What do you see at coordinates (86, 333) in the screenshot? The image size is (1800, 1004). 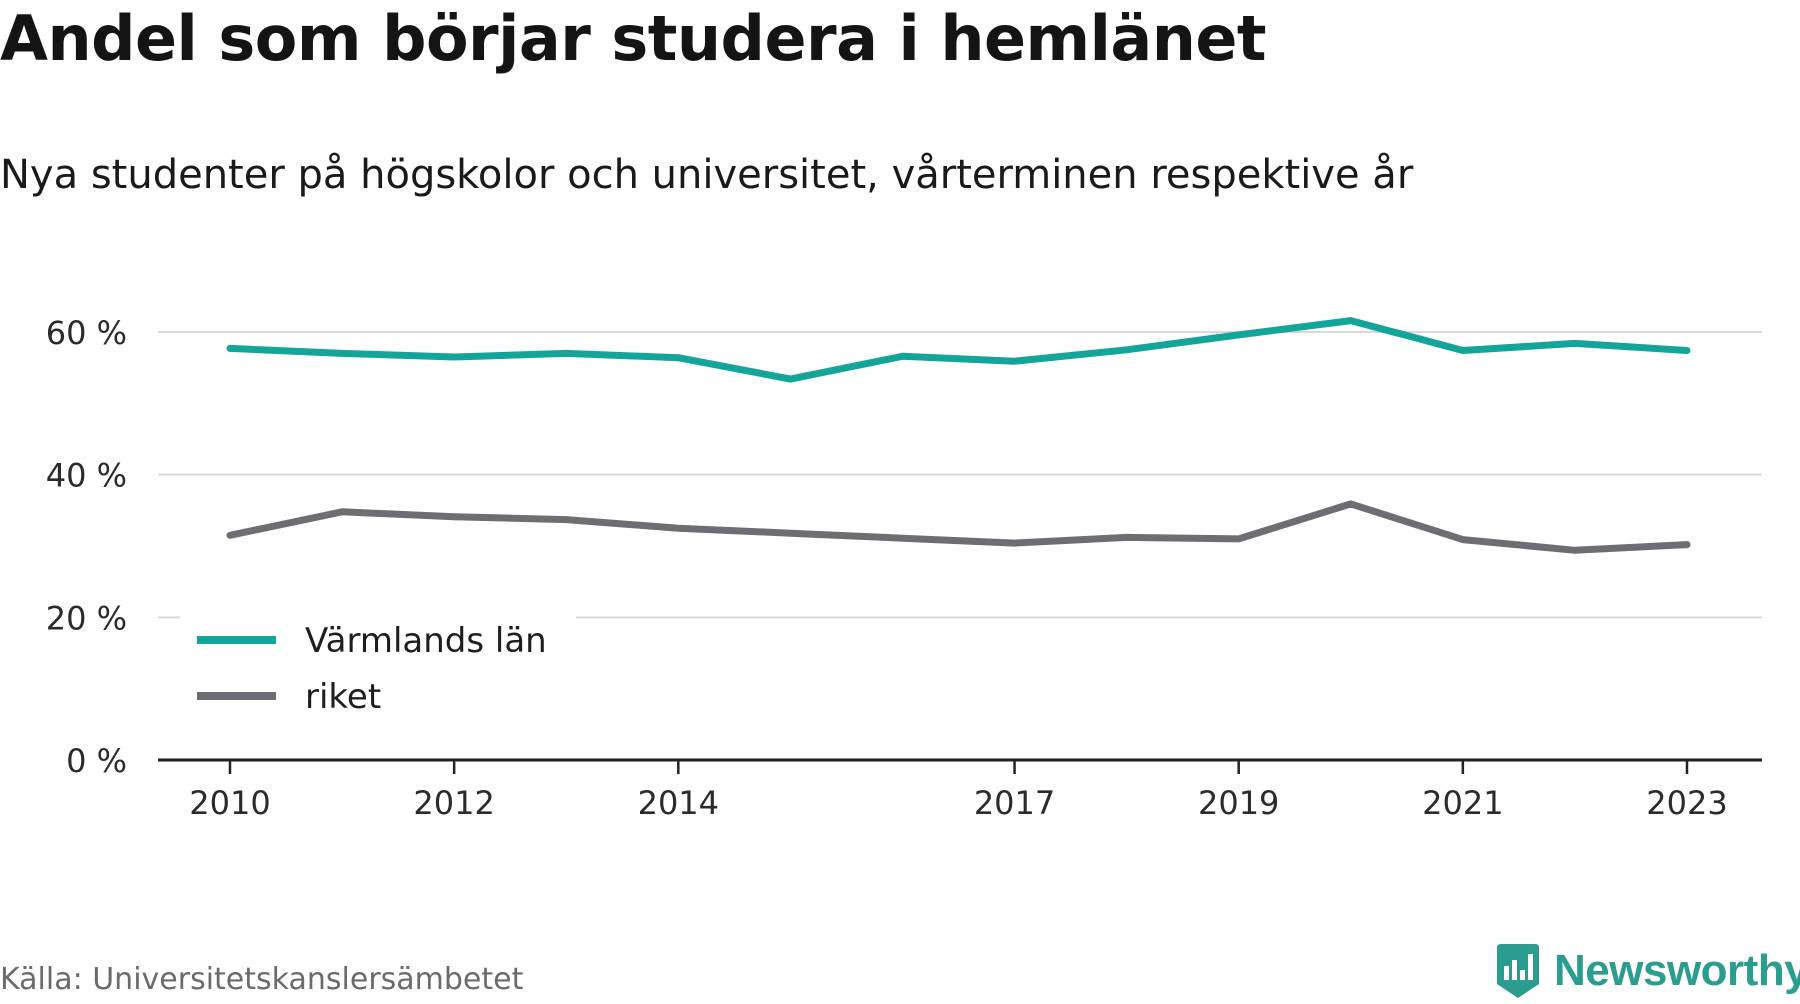 I see `y-tick-label: 60 %` at bounding box center [86, 333].